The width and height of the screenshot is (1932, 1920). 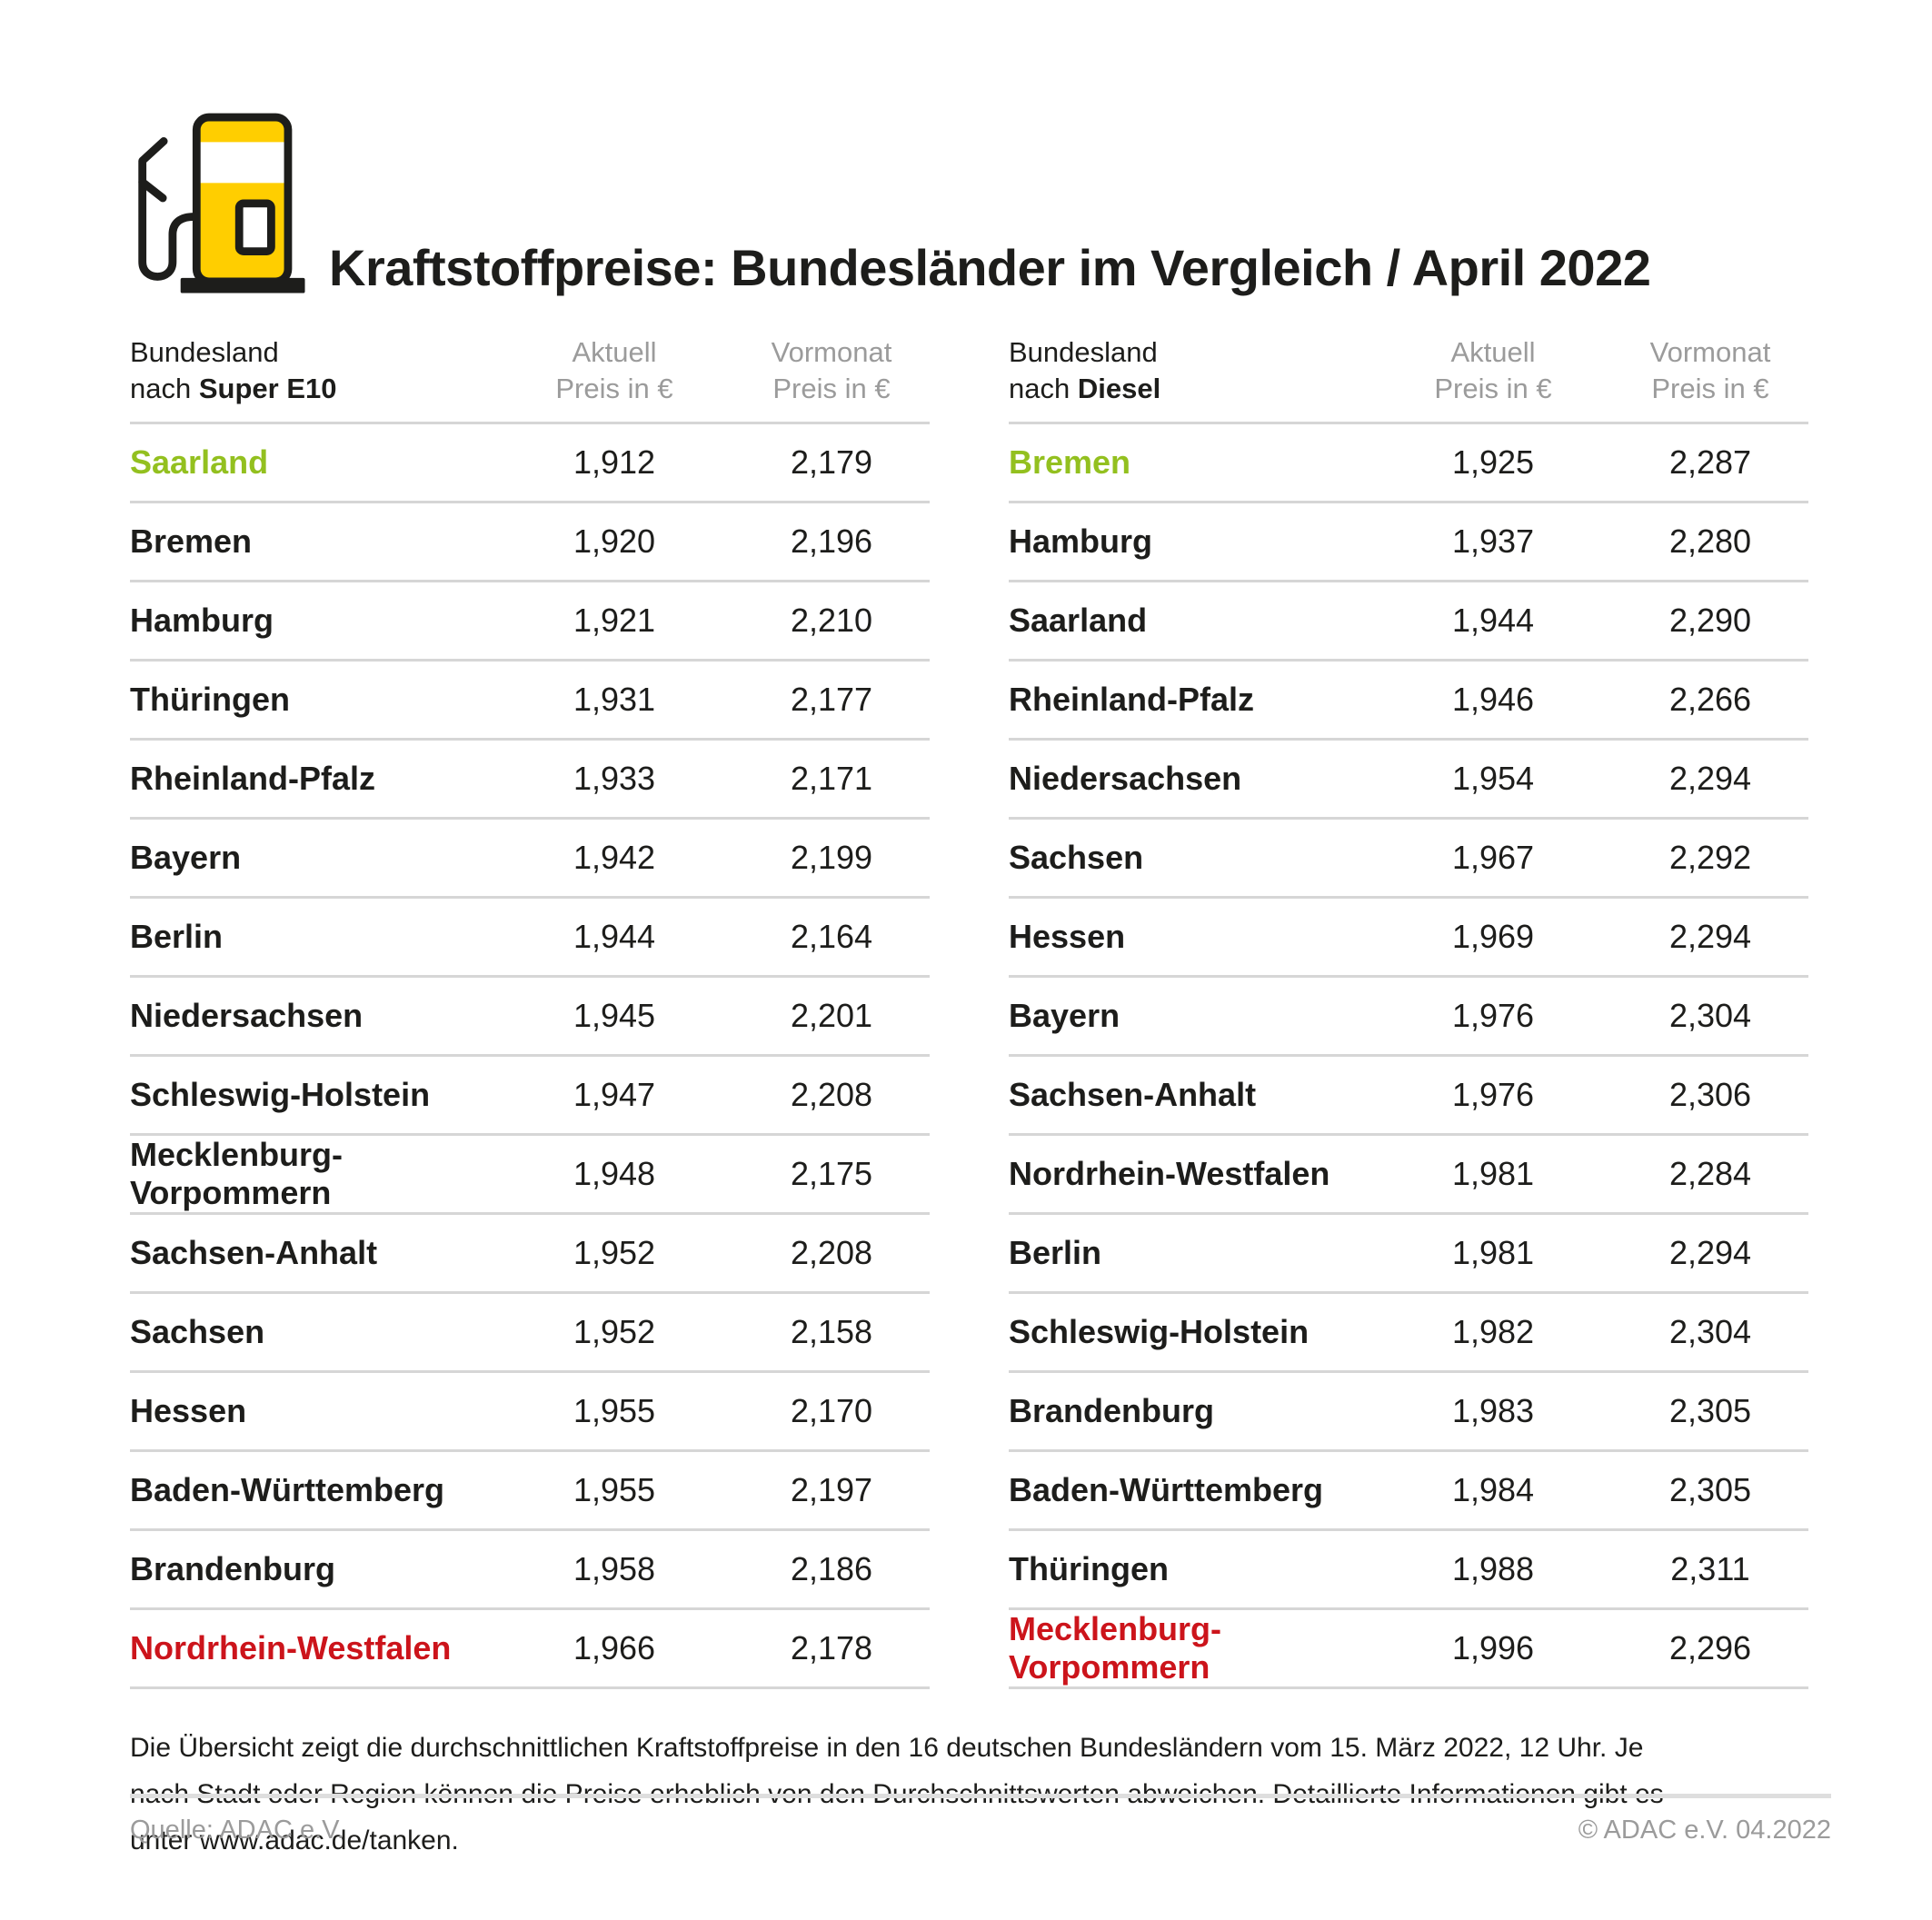 What do you see at coordinates (1119, 388) in the screenshot?
I see `fuel-type-label: Diesel` at bounding box center [1119, 388].